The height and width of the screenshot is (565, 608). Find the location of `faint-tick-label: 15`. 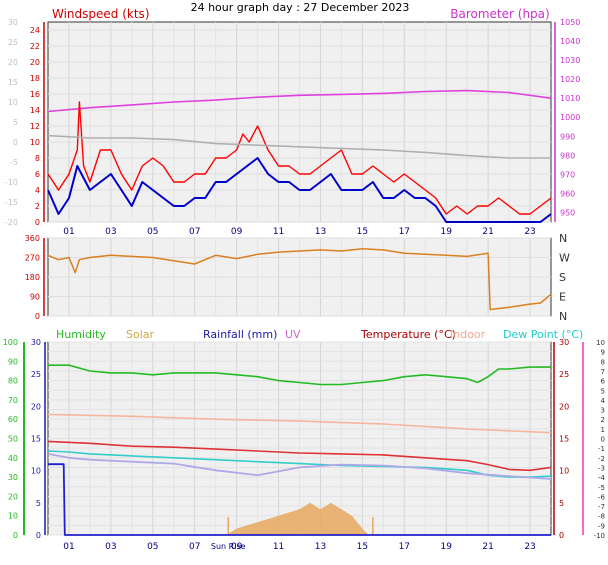

faint-tick-label: 15 is located at coordinates (13, 82).